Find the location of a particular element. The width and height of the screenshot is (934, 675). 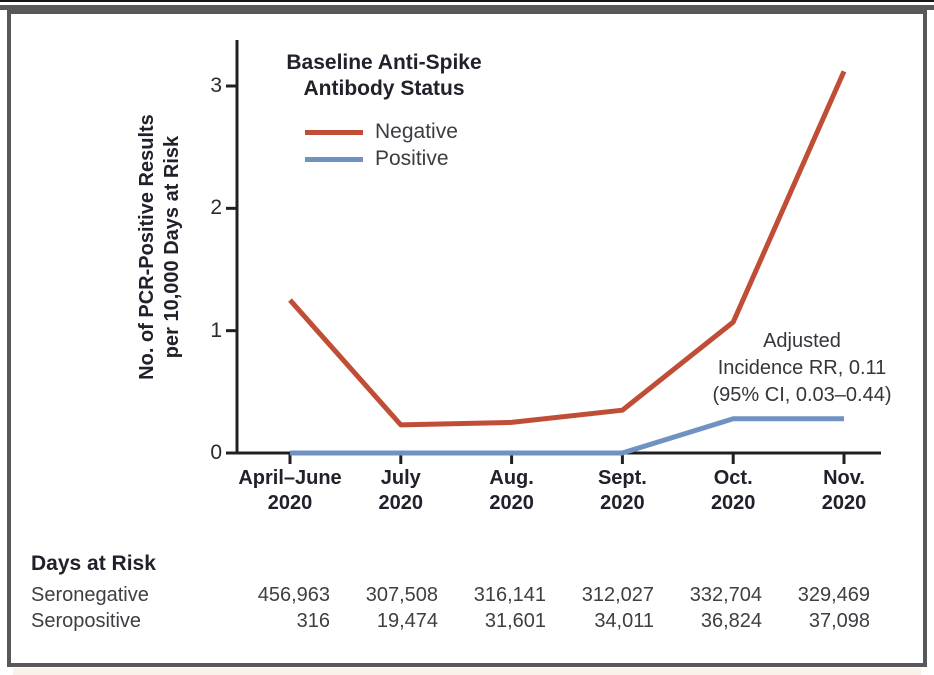

risk-value-seronegative-0: 456,963 is located at coordinates (293, 595).